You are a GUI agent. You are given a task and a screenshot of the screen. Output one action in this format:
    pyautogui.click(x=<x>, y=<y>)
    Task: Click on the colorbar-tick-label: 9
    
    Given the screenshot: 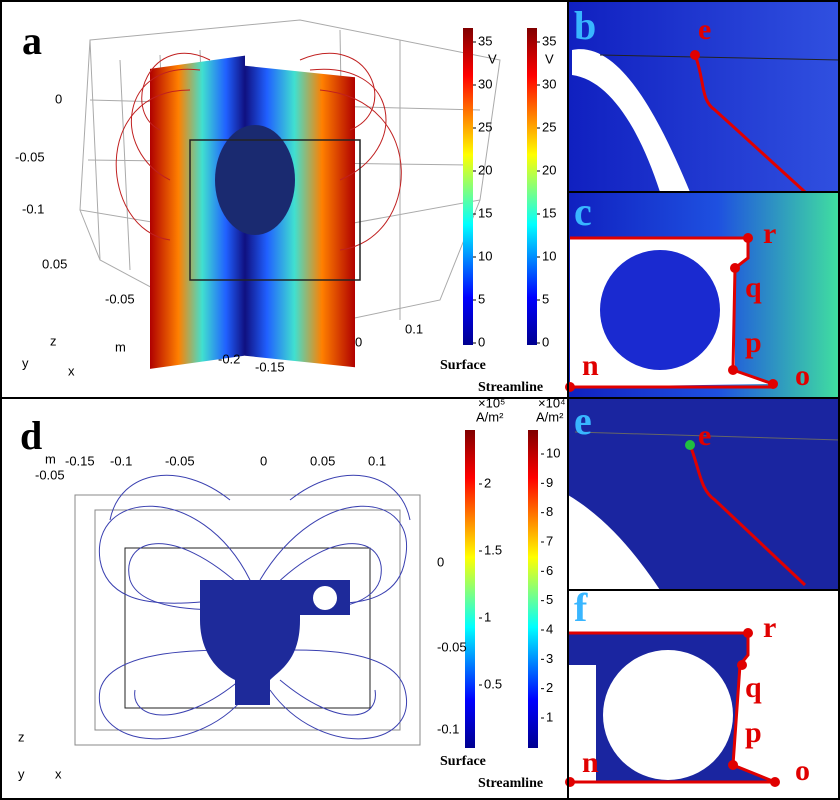 What is the action you would take?
    pyautogui.click(x=549, y=482)
    